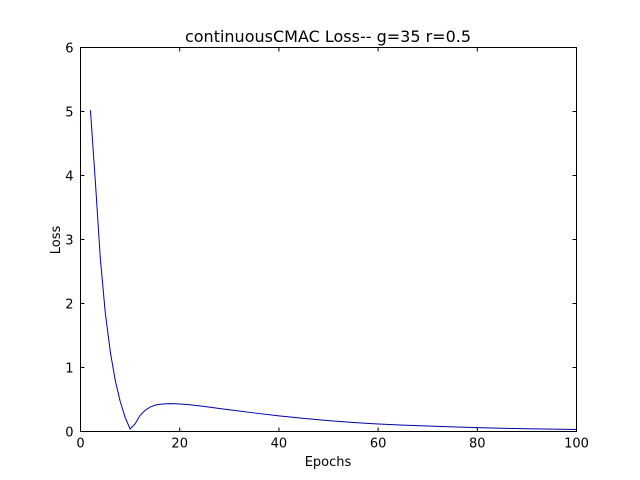 The image size is (640, 480). I want to click on x-axis-label: Epochs, so click(328, 462).